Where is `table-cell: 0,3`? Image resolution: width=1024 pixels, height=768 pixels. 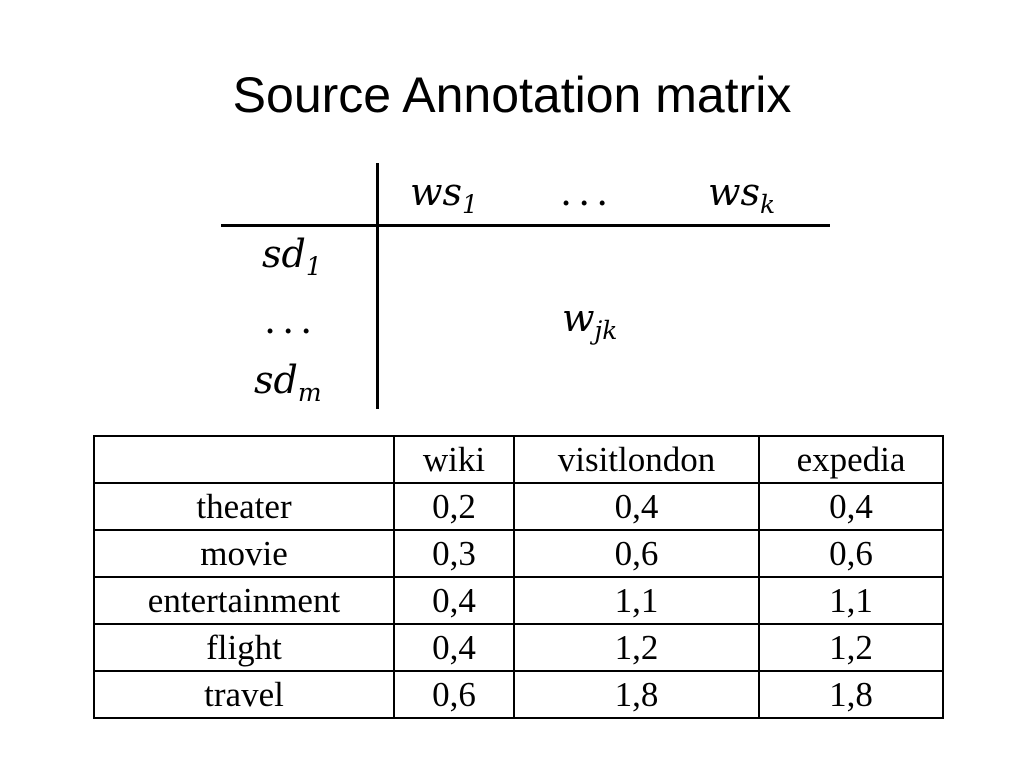 table-cell: 0,3 is located at coordinates (454, 553).